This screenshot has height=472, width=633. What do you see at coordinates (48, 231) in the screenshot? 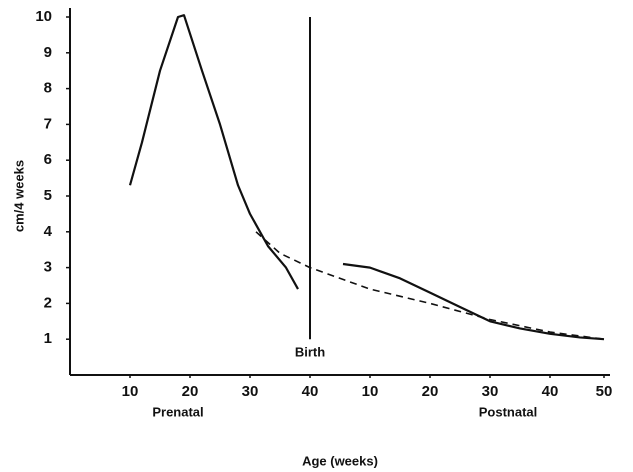
I see `y-tick-label: 4` at bounding box center [48, 231].